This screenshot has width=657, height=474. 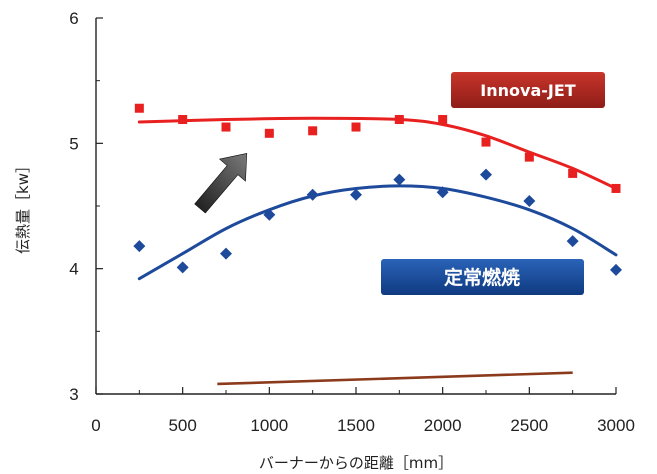 What do you see at coordinates (529, 425) in the screenshot?
I see `x-tick-label: 2500` at bounding box center [529, 425].